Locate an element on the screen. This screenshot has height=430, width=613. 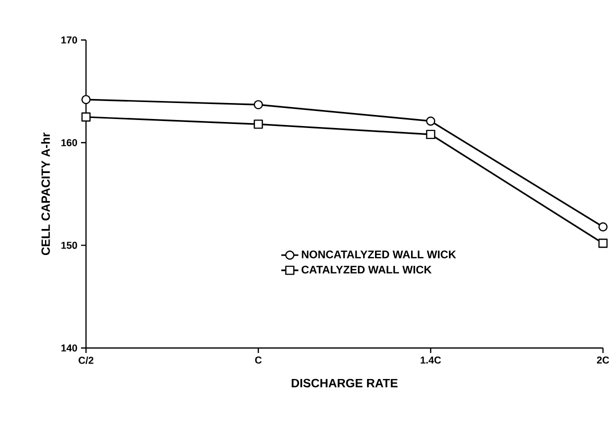
x-tick-label: 1.4C is located at coordinates (430, 360).